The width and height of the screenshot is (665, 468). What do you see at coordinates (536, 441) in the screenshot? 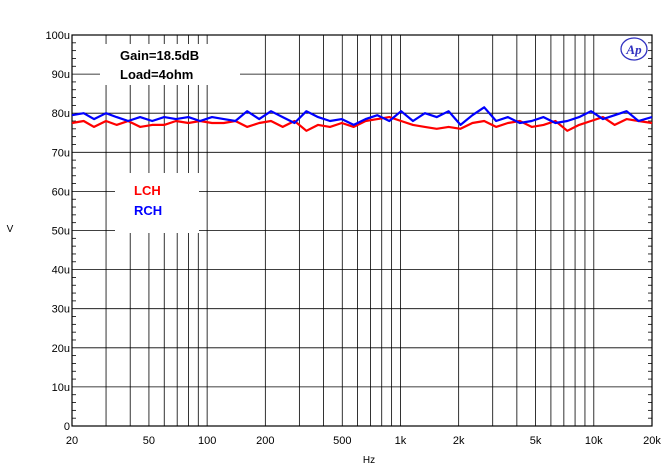
I see `x-tick-label: 5k` at bounding box center [536, 441].